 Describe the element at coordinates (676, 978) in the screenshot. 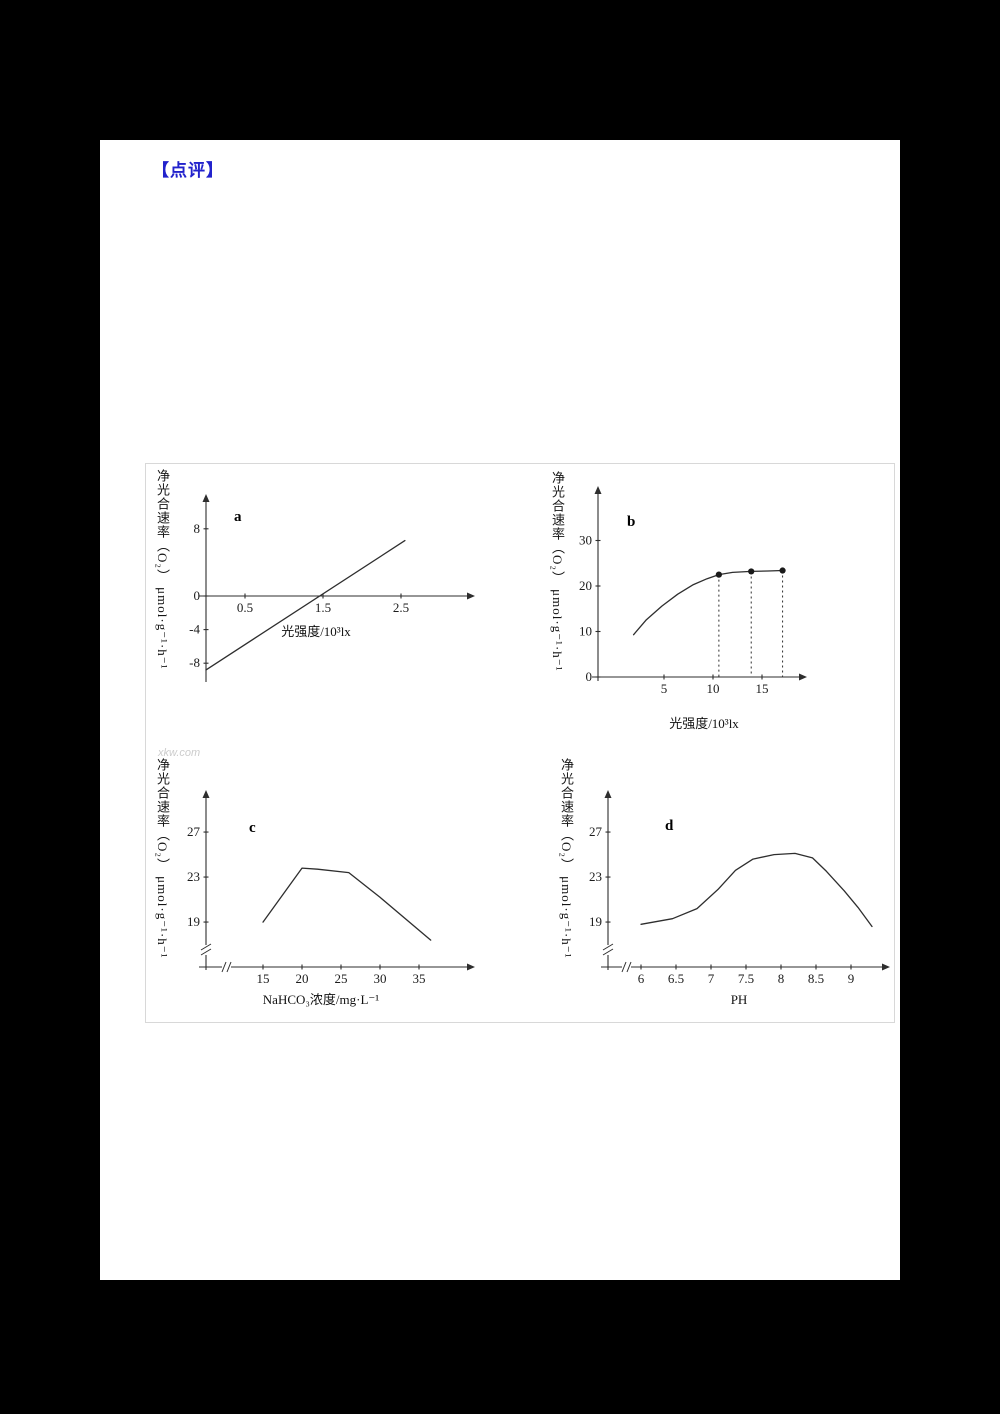

I see `svg-text: 6.5` at that location.